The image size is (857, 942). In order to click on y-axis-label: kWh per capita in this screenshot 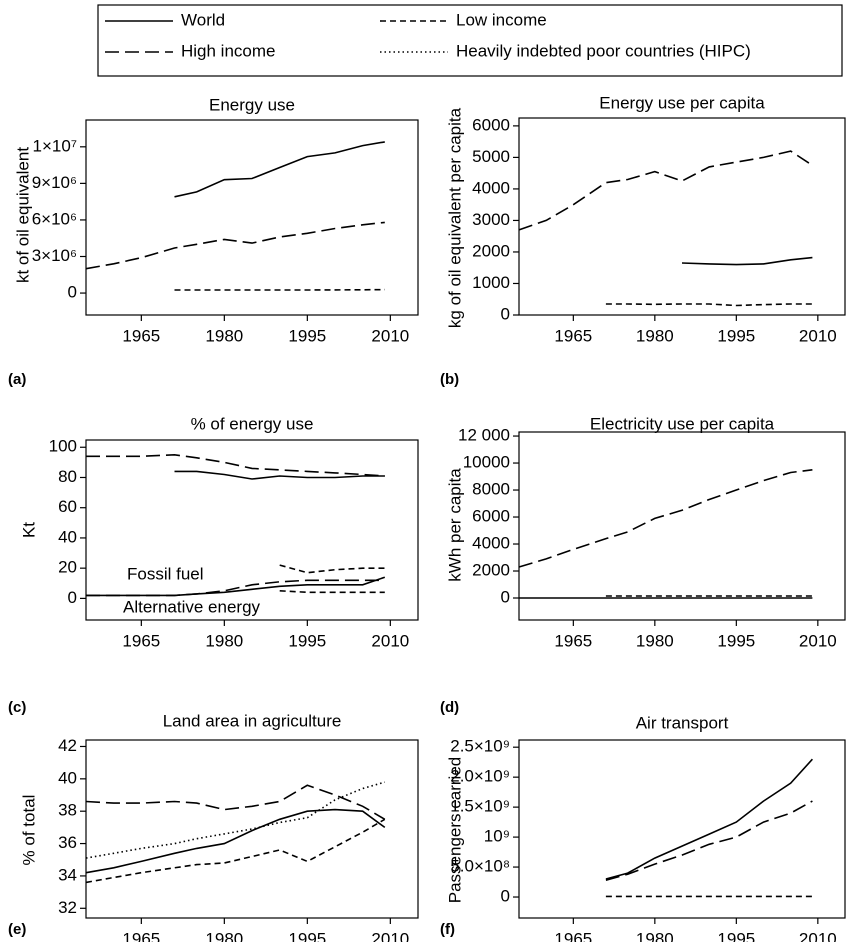, I will do `click(454, 525)`.